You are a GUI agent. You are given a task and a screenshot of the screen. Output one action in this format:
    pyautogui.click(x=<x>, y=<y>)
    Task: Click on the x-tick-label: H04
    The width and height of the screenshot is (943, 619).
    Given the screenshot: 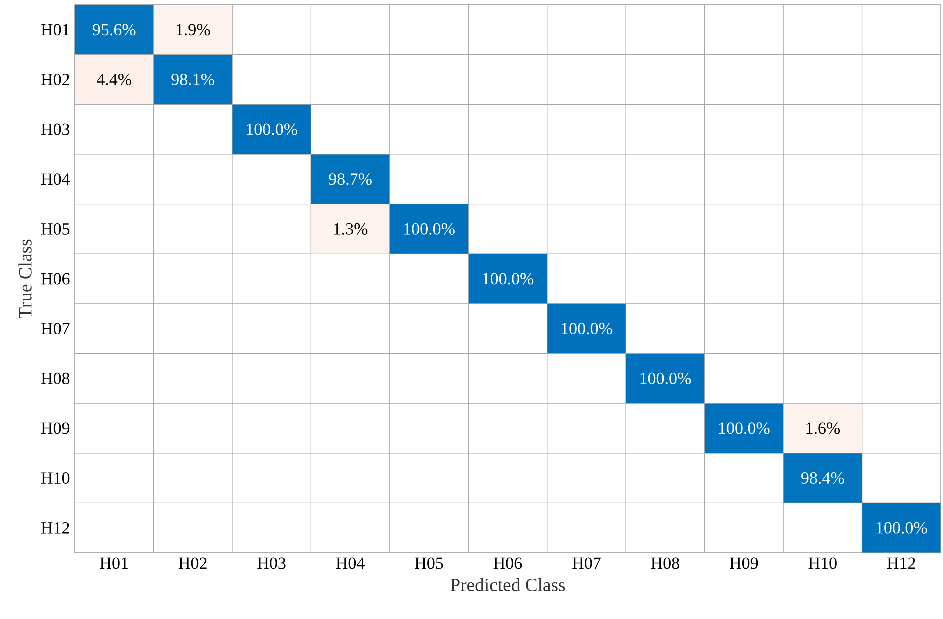 What is the action you would take?
    pyautogui.click(x=350, y=564)
    